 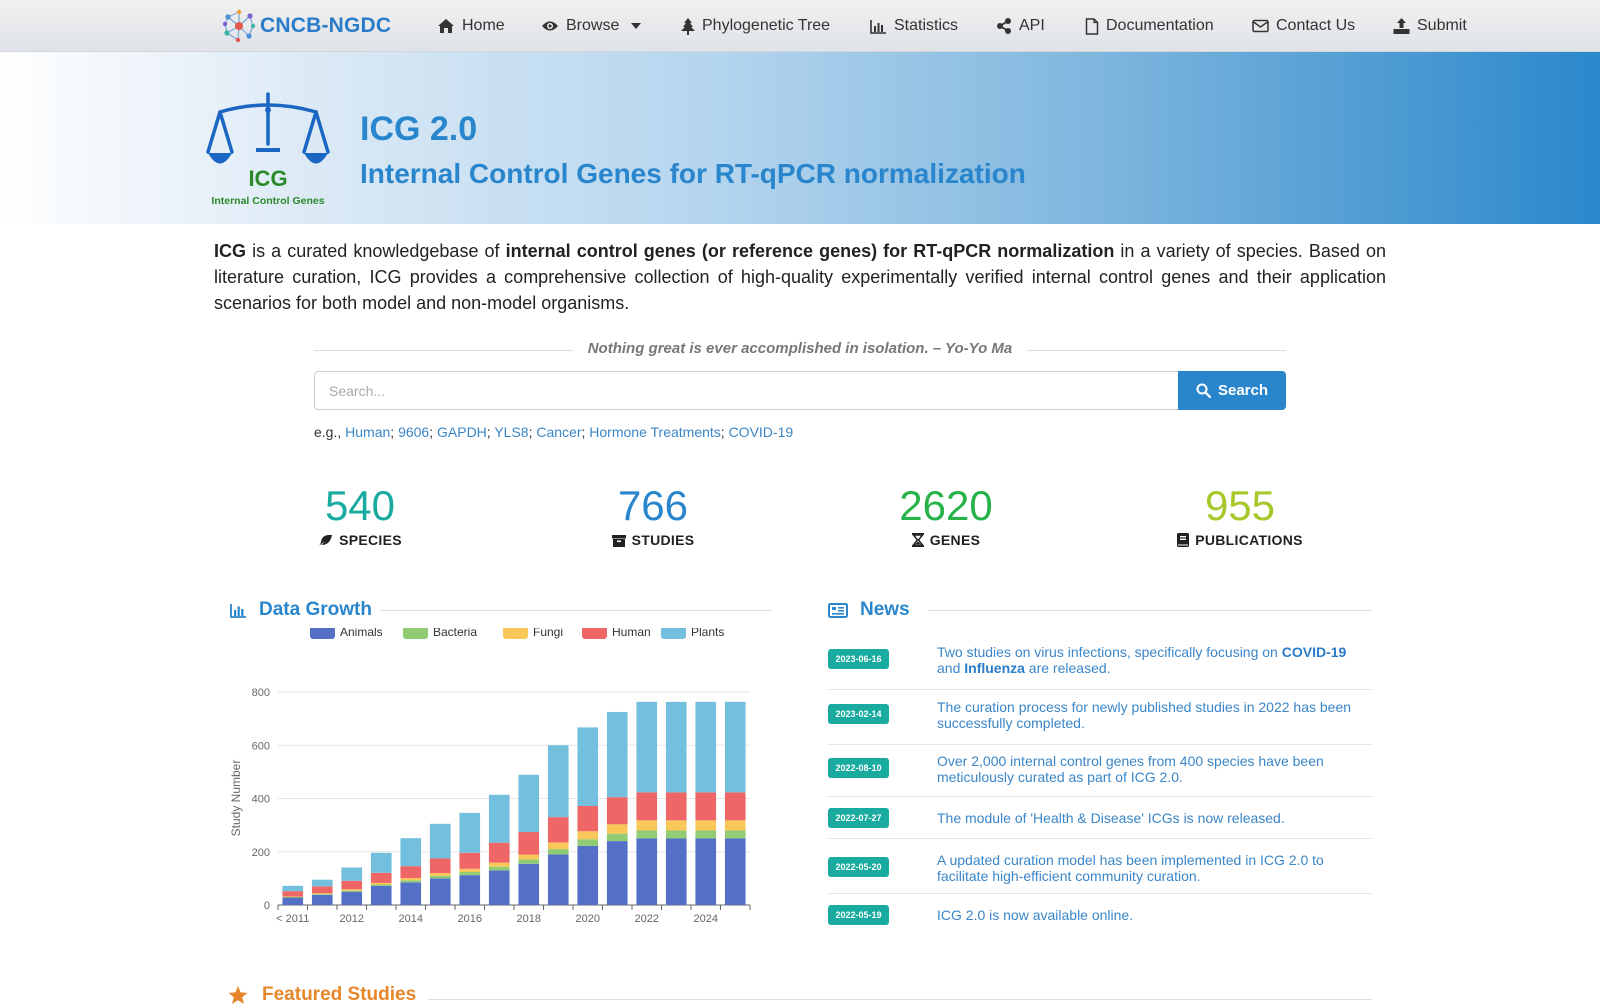 I want to click on example-link-9606: 9606, so click(x=414, y=432).